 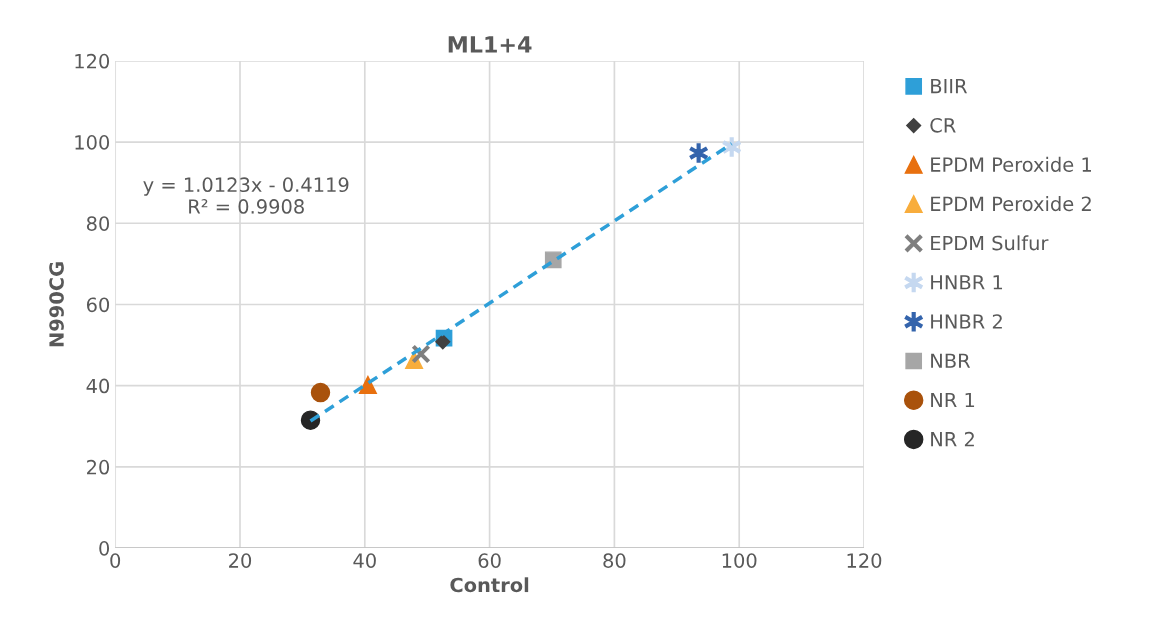 I want to click on y-tick-label: 40, so click(x=98, y=386).